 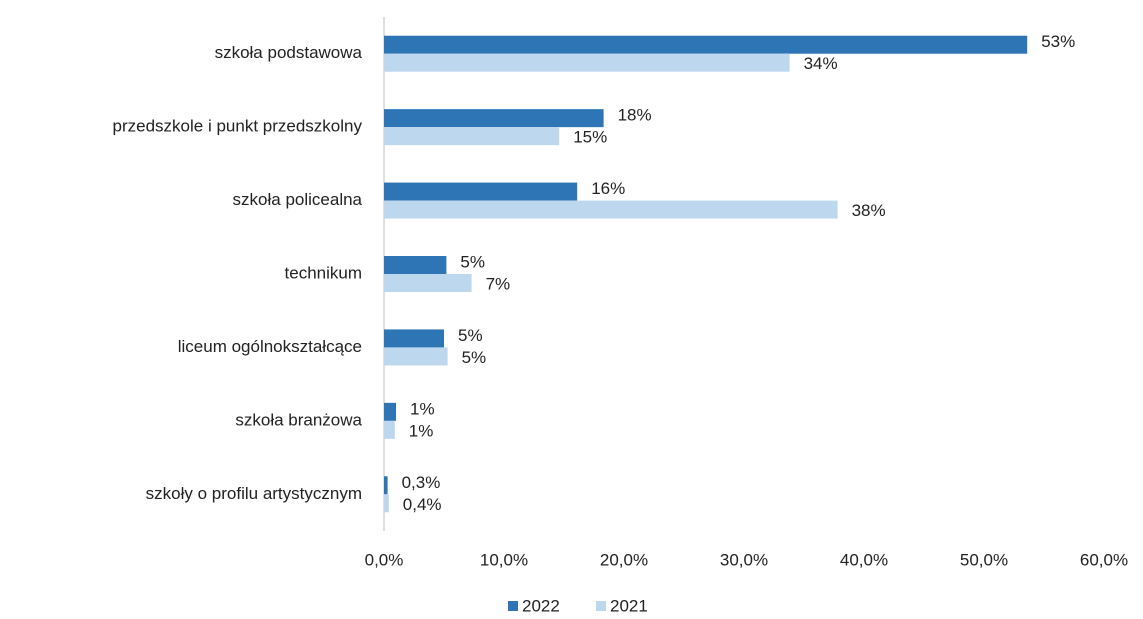 What do you see at coordinates (864, 559) in the screenshot?
I see `x-tick-label: 40,0%` at bounding box center [864, 559].